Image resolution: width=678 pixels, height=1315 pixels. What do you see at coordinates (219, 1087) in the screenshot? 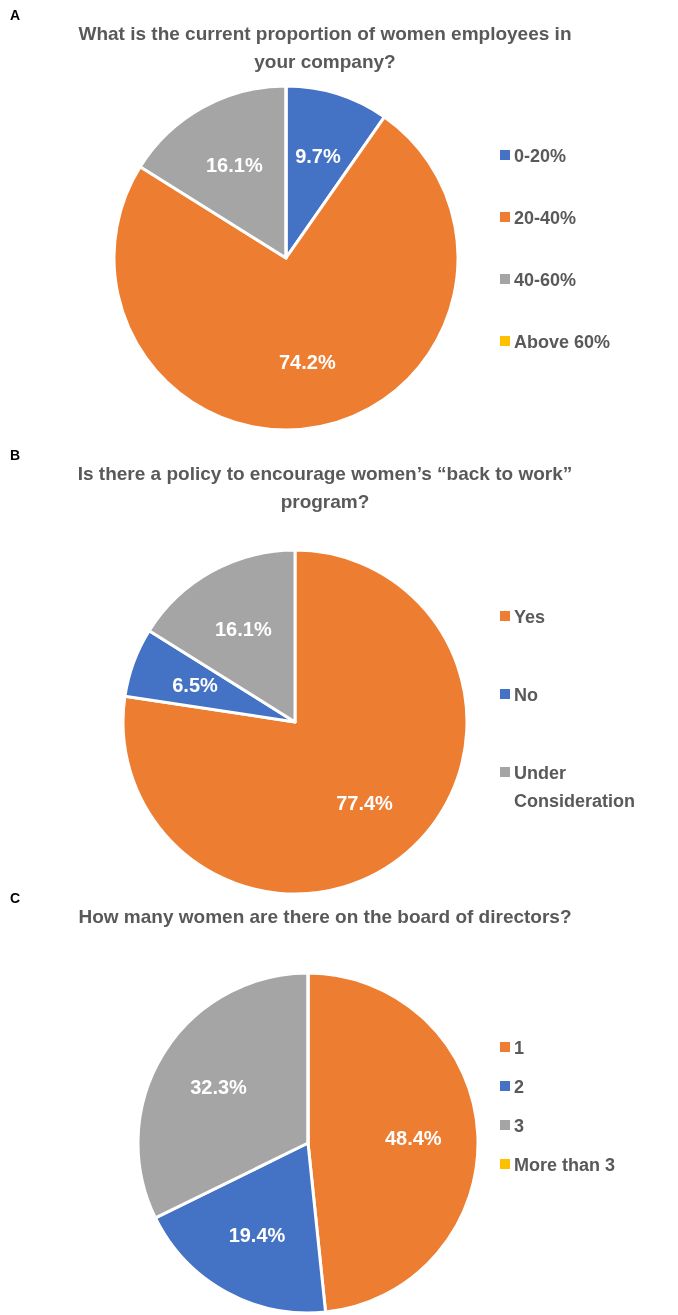
I see `data-label: 32.3%` at bounding box center [219, 1087].